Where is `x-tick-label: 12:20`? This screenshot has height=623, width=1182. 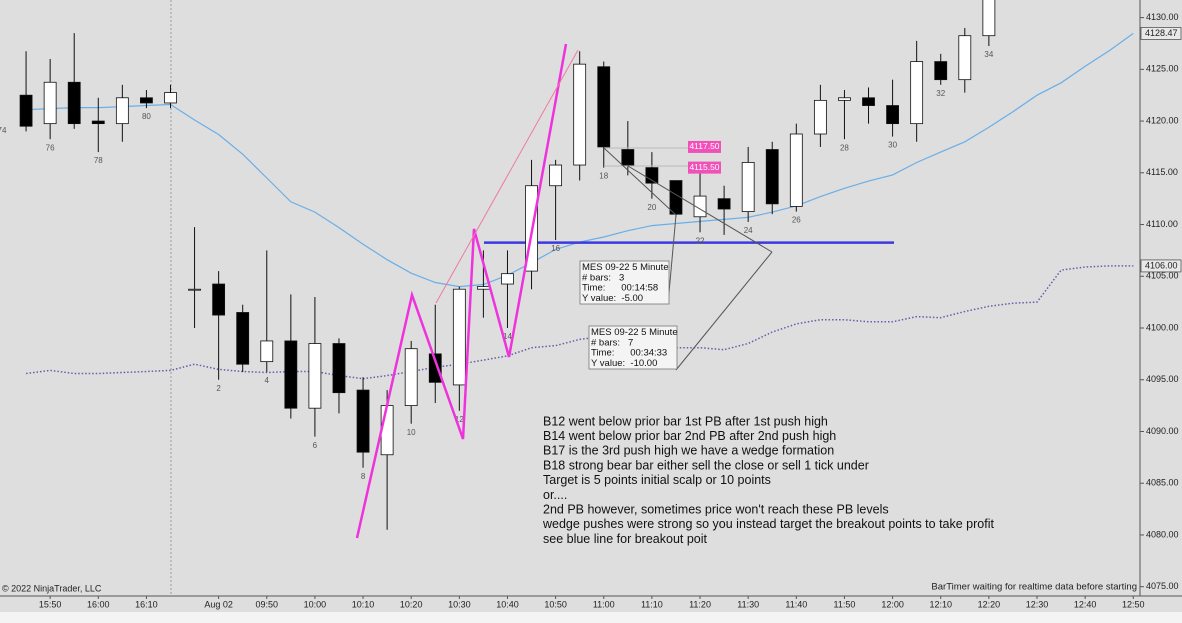
x-tick-label: 12:20 is located at coordinates (989, 604).